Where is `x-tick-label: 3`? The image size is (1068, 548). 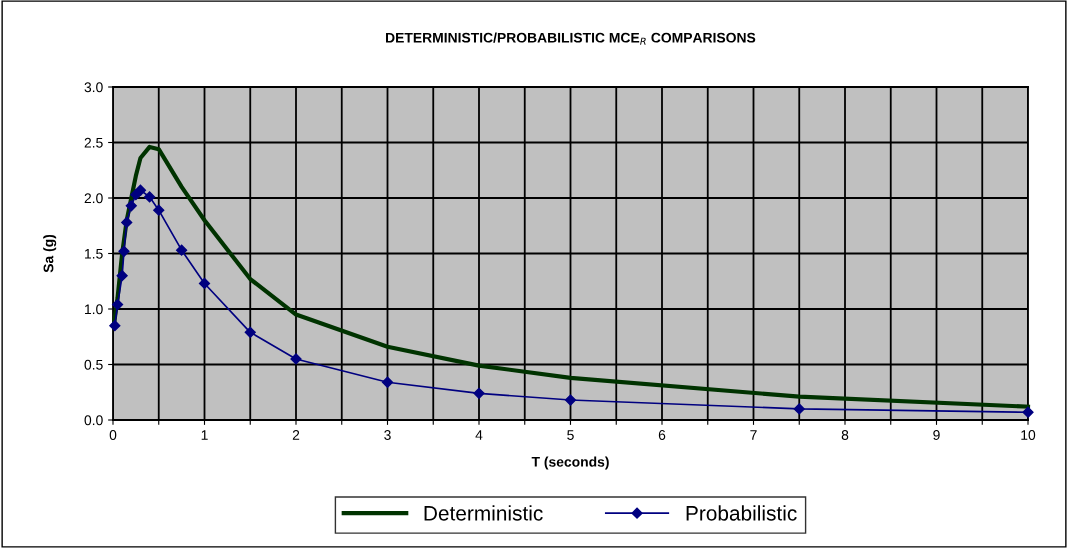
x-tick-label: 3 is located at coordinates (387, 435).